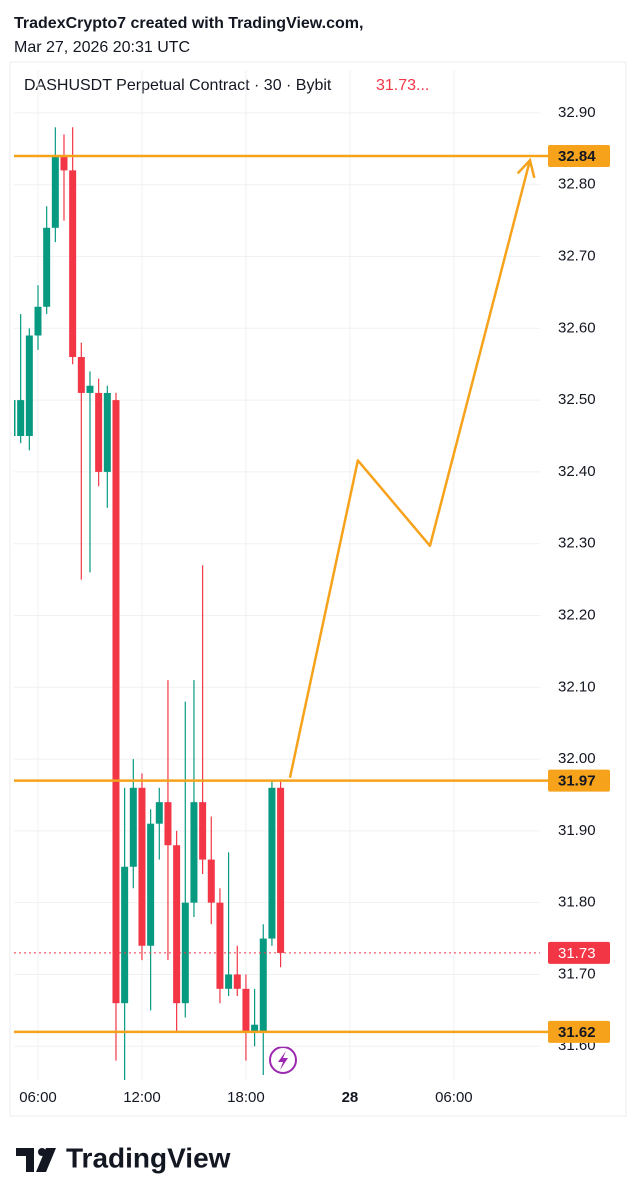 The width and height of the screenshot is (640, 1200). I want to click on y-tick-label: 32.60, so click(577, 327).